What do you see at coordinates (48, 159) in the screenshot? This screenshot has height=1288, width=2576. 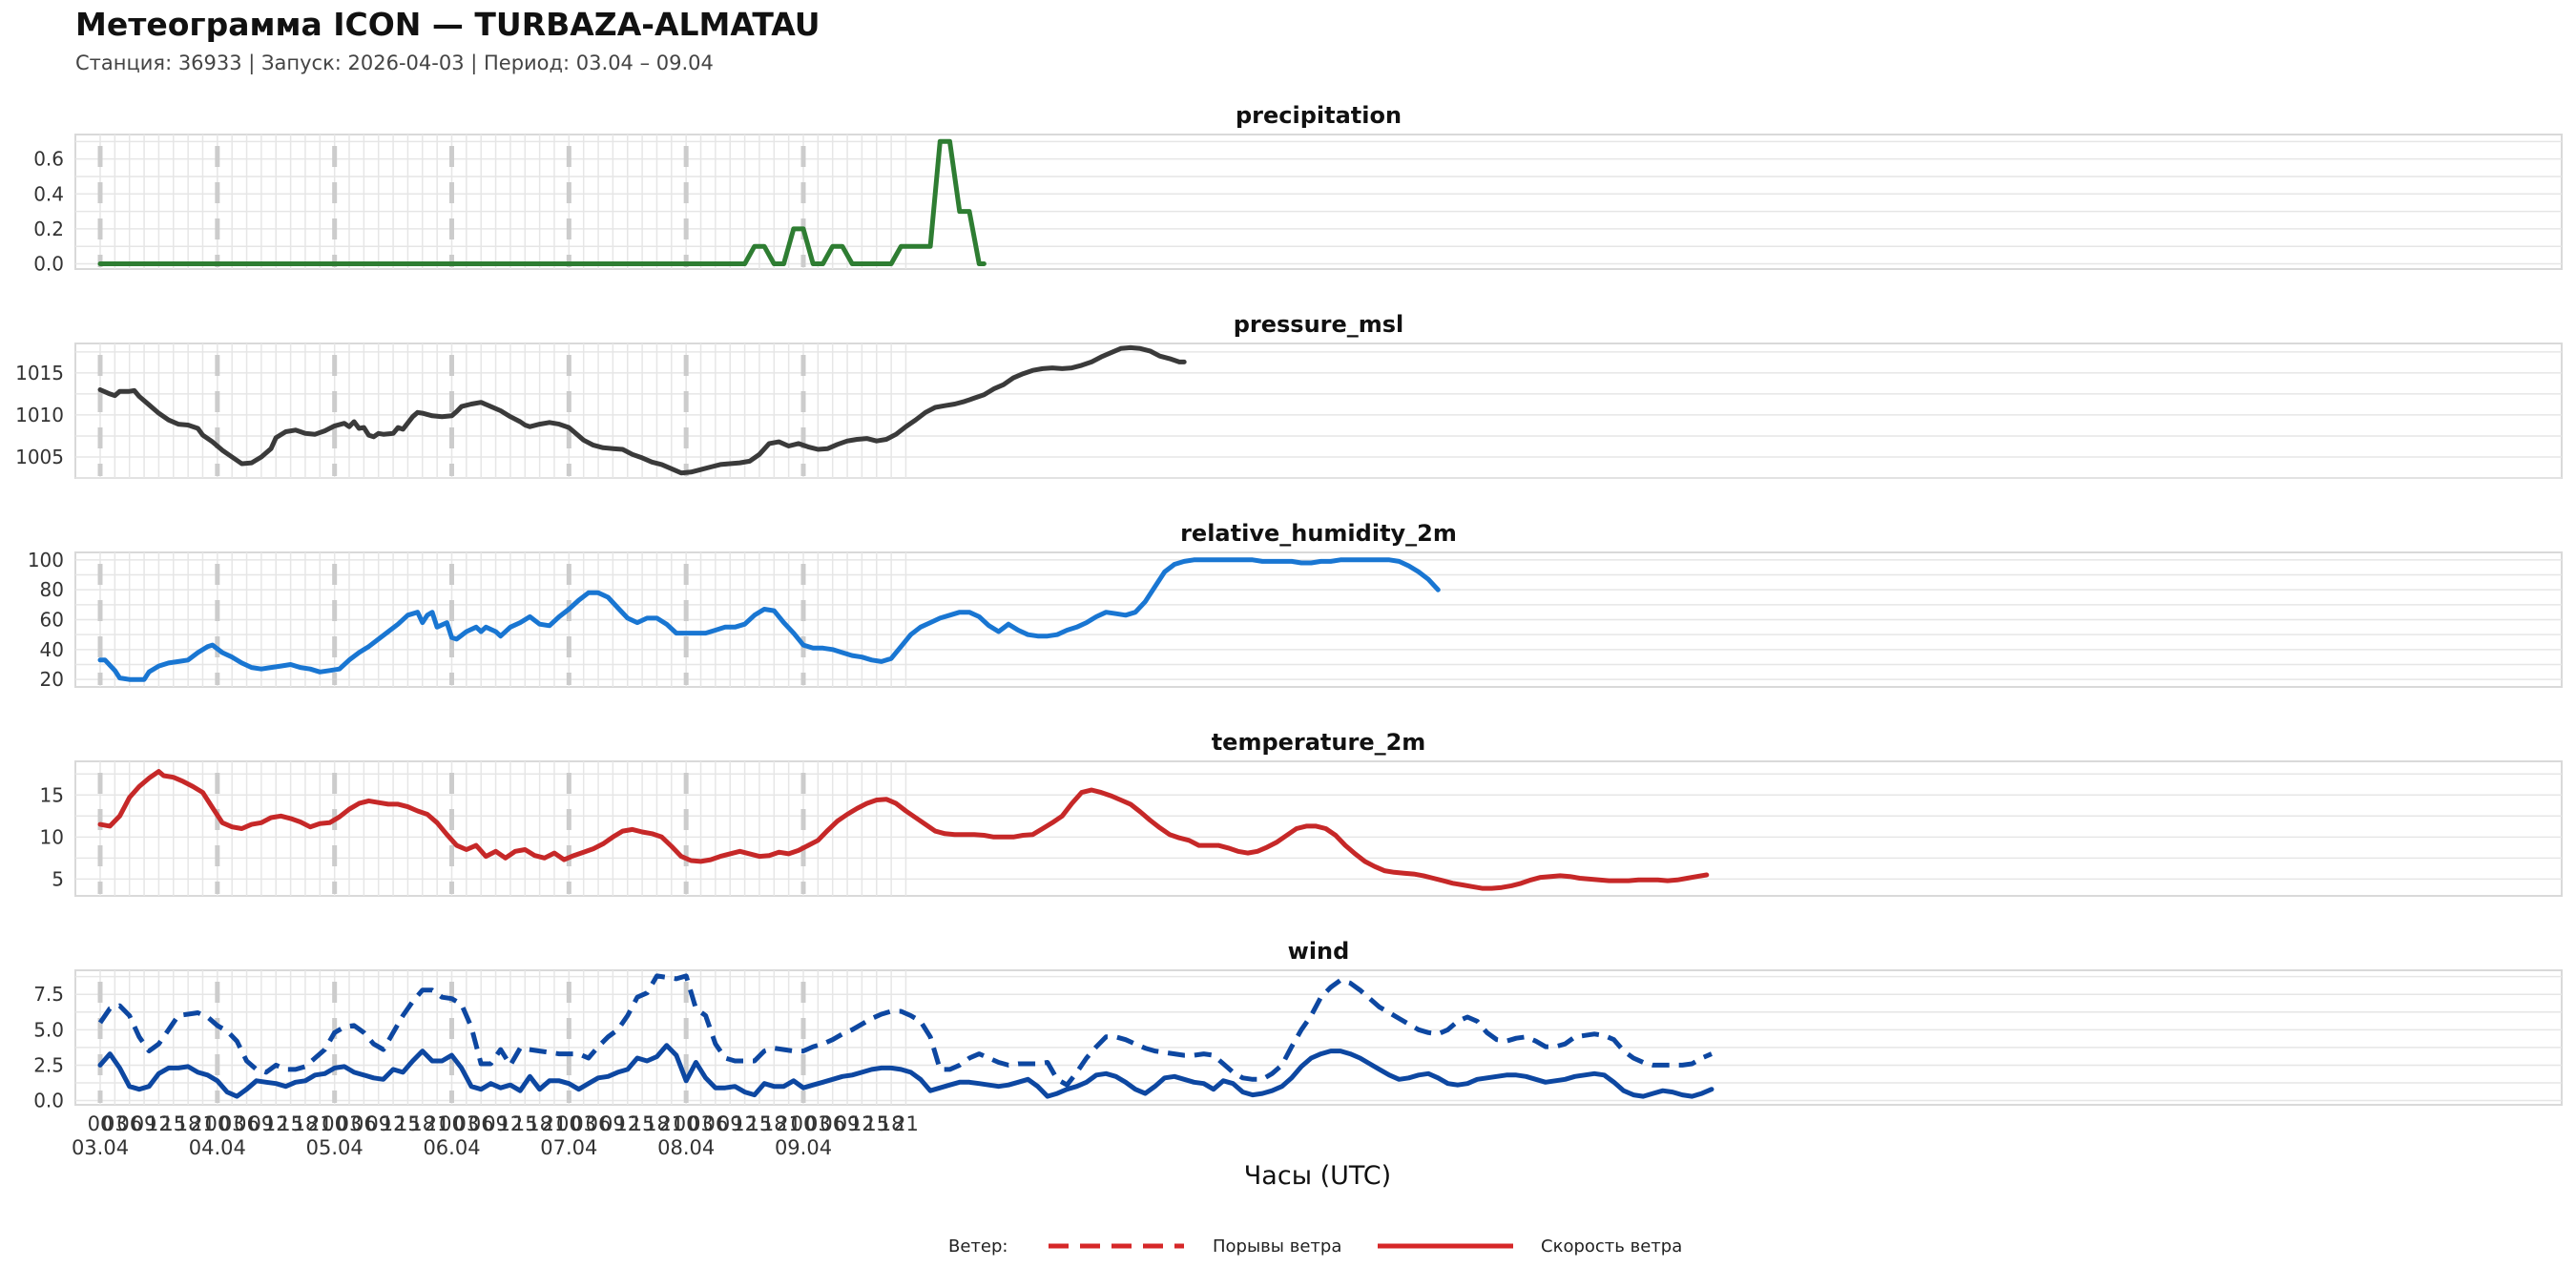 I see `y-tick-label: 0.6` at bounding box center [48, 159].